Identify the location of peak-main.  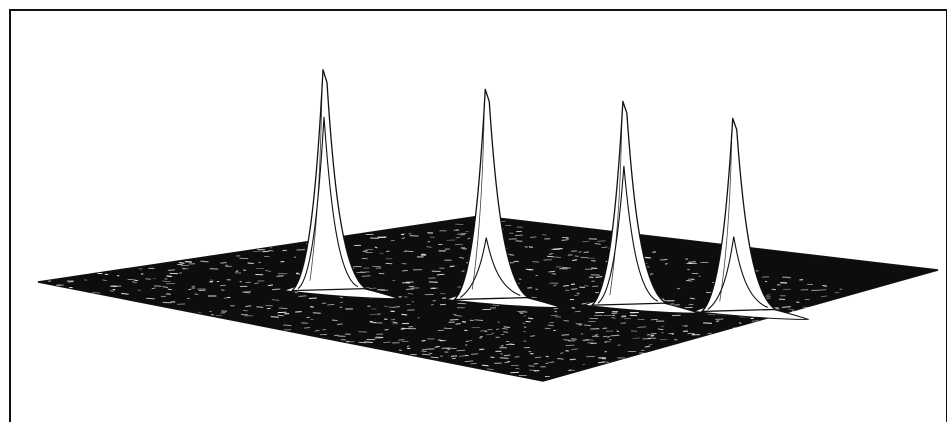
(739, 215).